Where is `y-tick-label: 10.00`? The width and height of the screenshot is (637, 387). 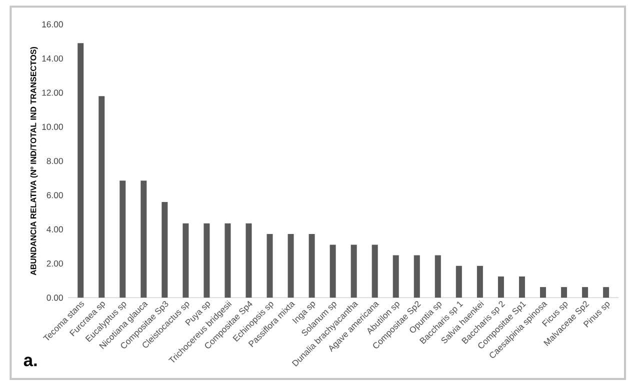
y-tick-label: 10.00 is located at coordinates (52, 127).